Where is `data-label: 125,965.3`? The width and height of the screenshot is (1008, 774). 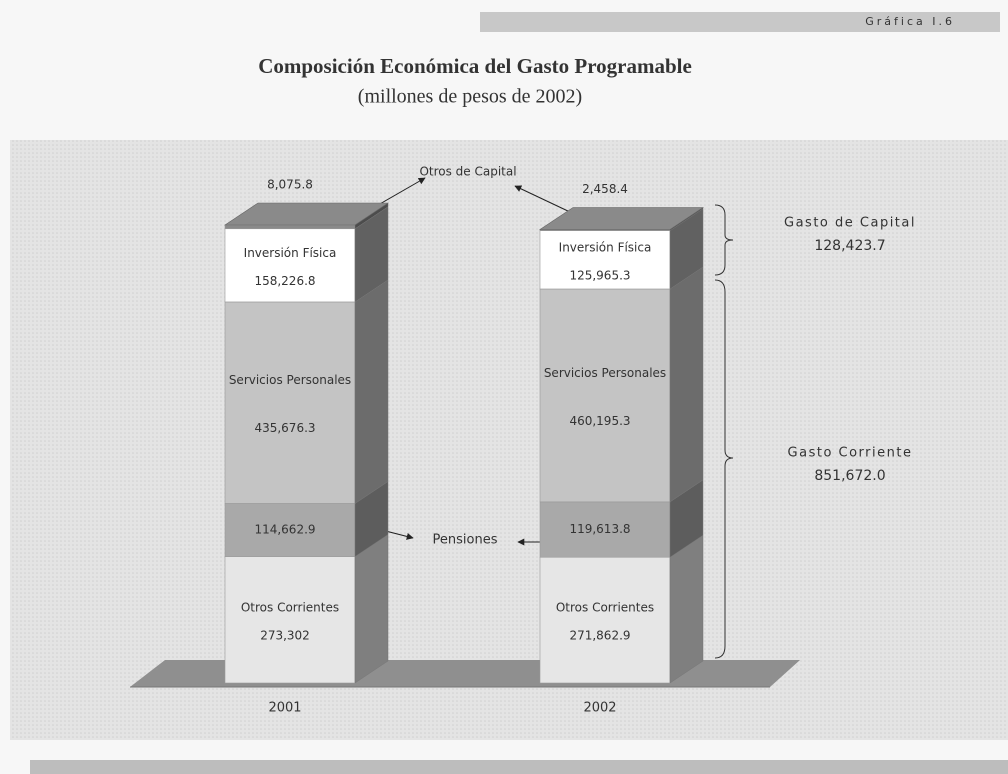 data-label: 125,965.3 is located at coordinates (599, 275).